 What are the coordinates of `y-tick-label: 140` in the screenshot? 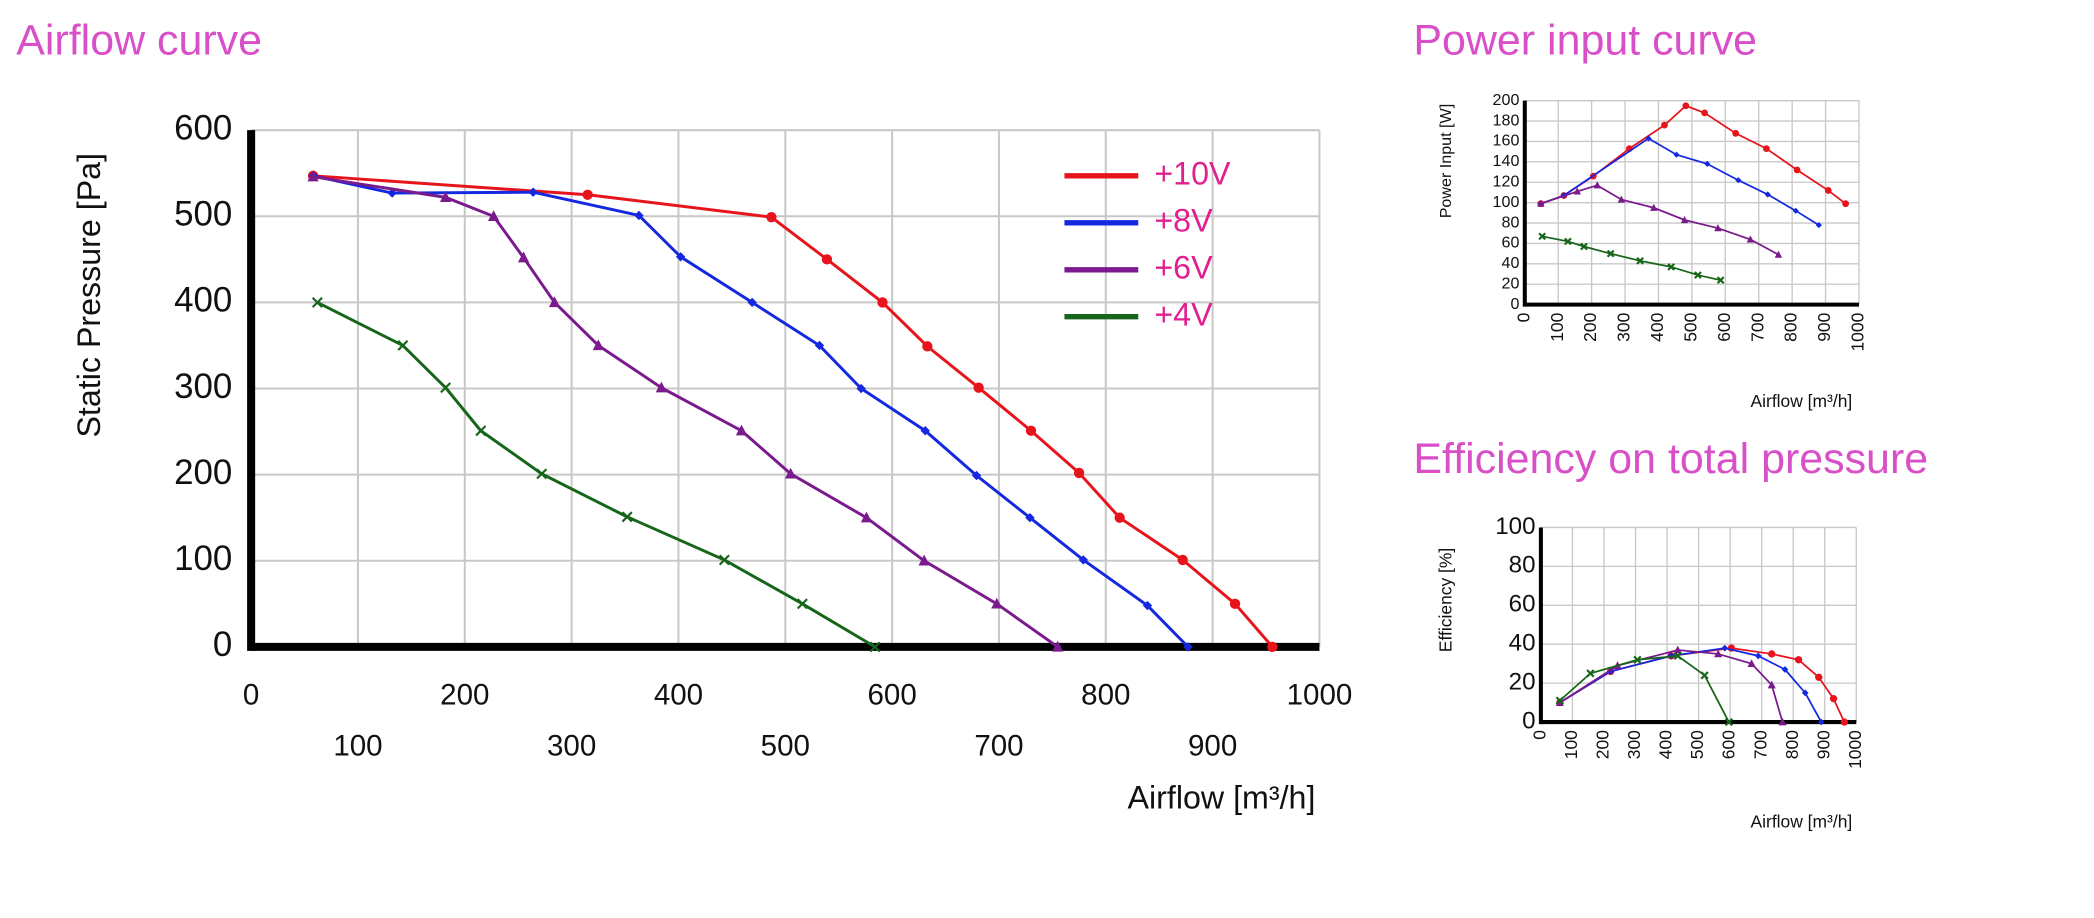 It's located at (1506, 161).